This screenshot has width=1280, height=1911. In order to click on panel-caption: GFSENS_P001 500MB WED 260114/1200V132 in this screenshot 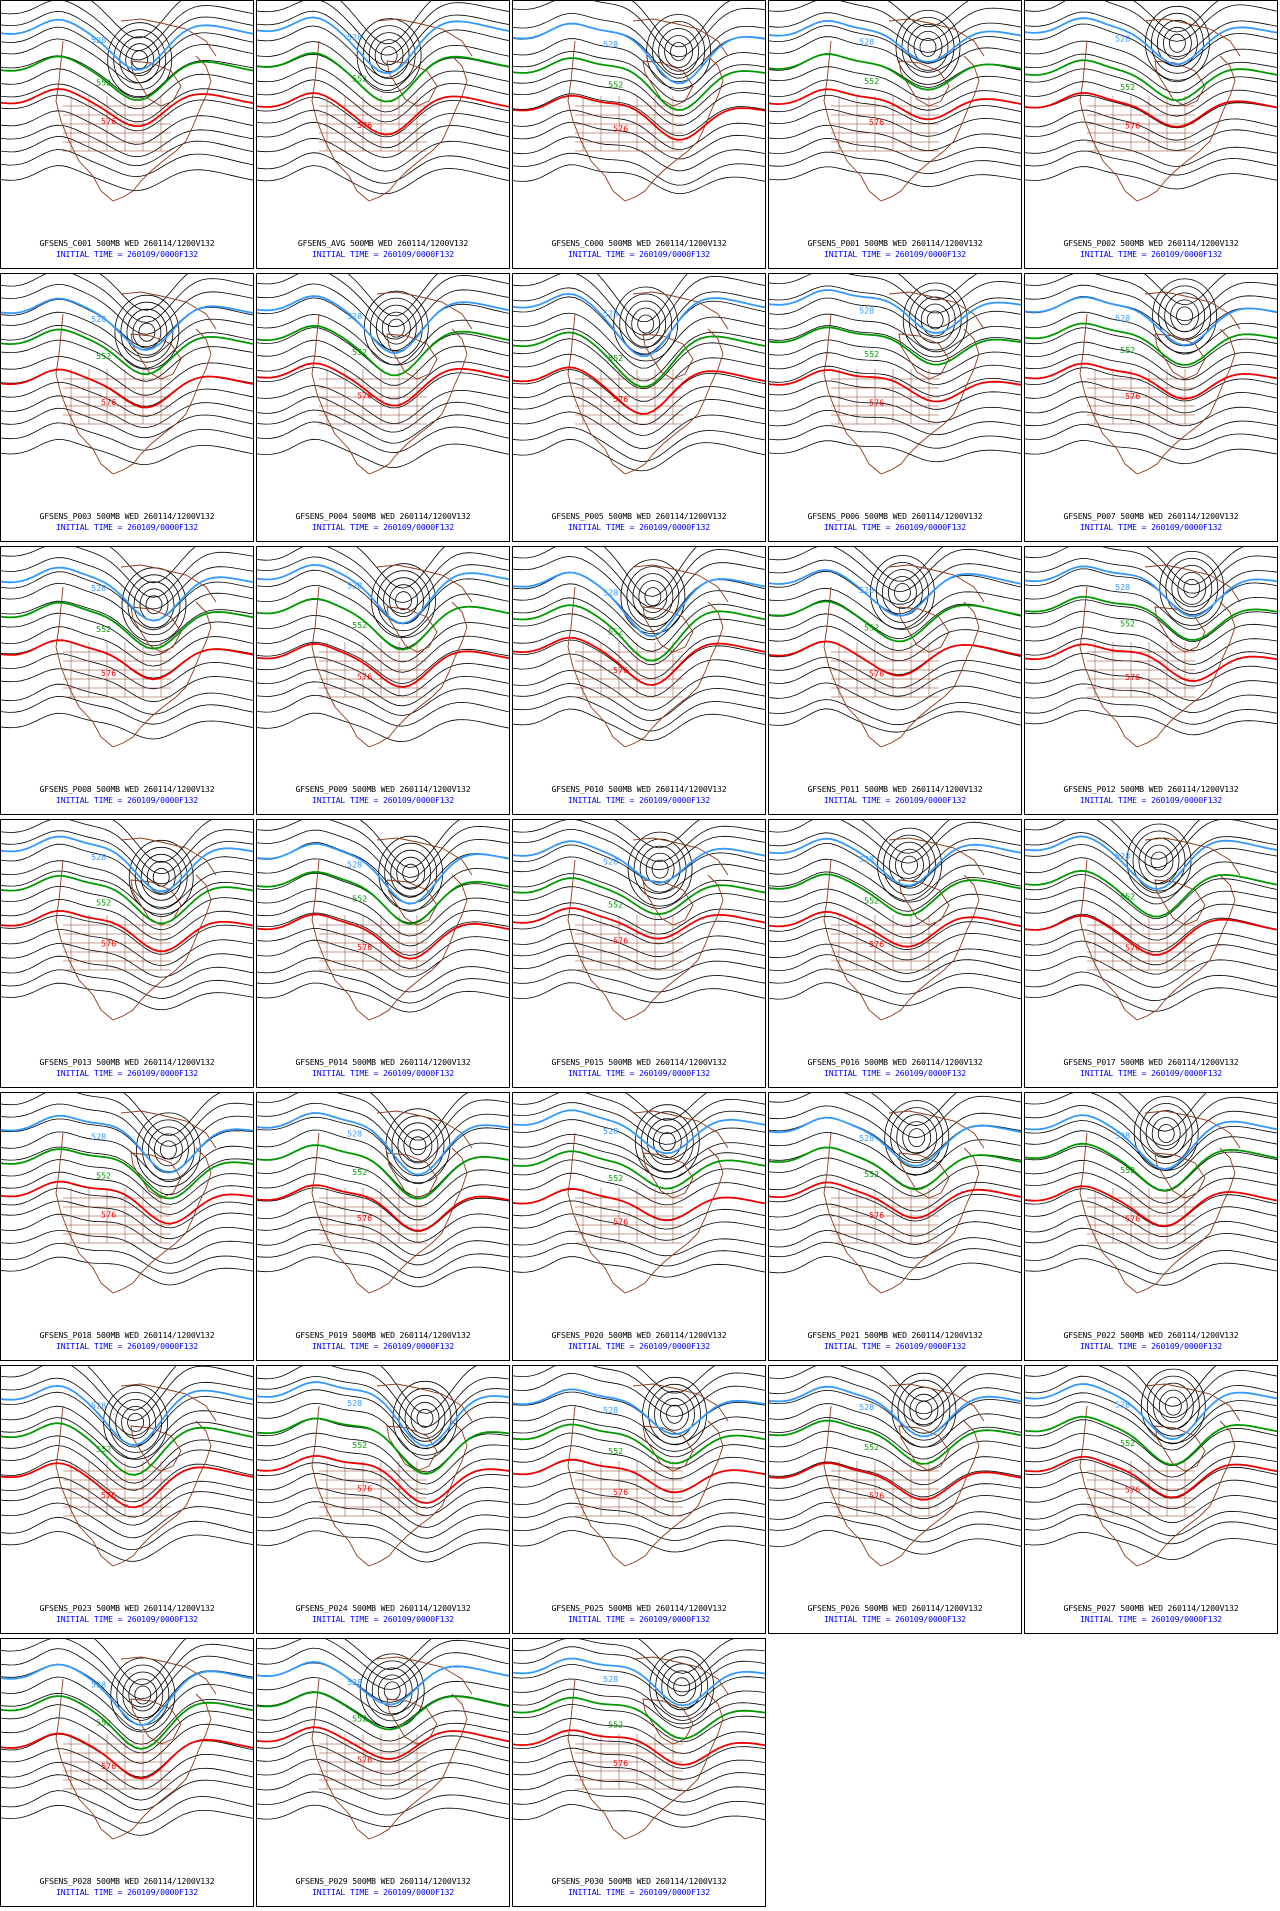, I will do `click(895, 243)`.